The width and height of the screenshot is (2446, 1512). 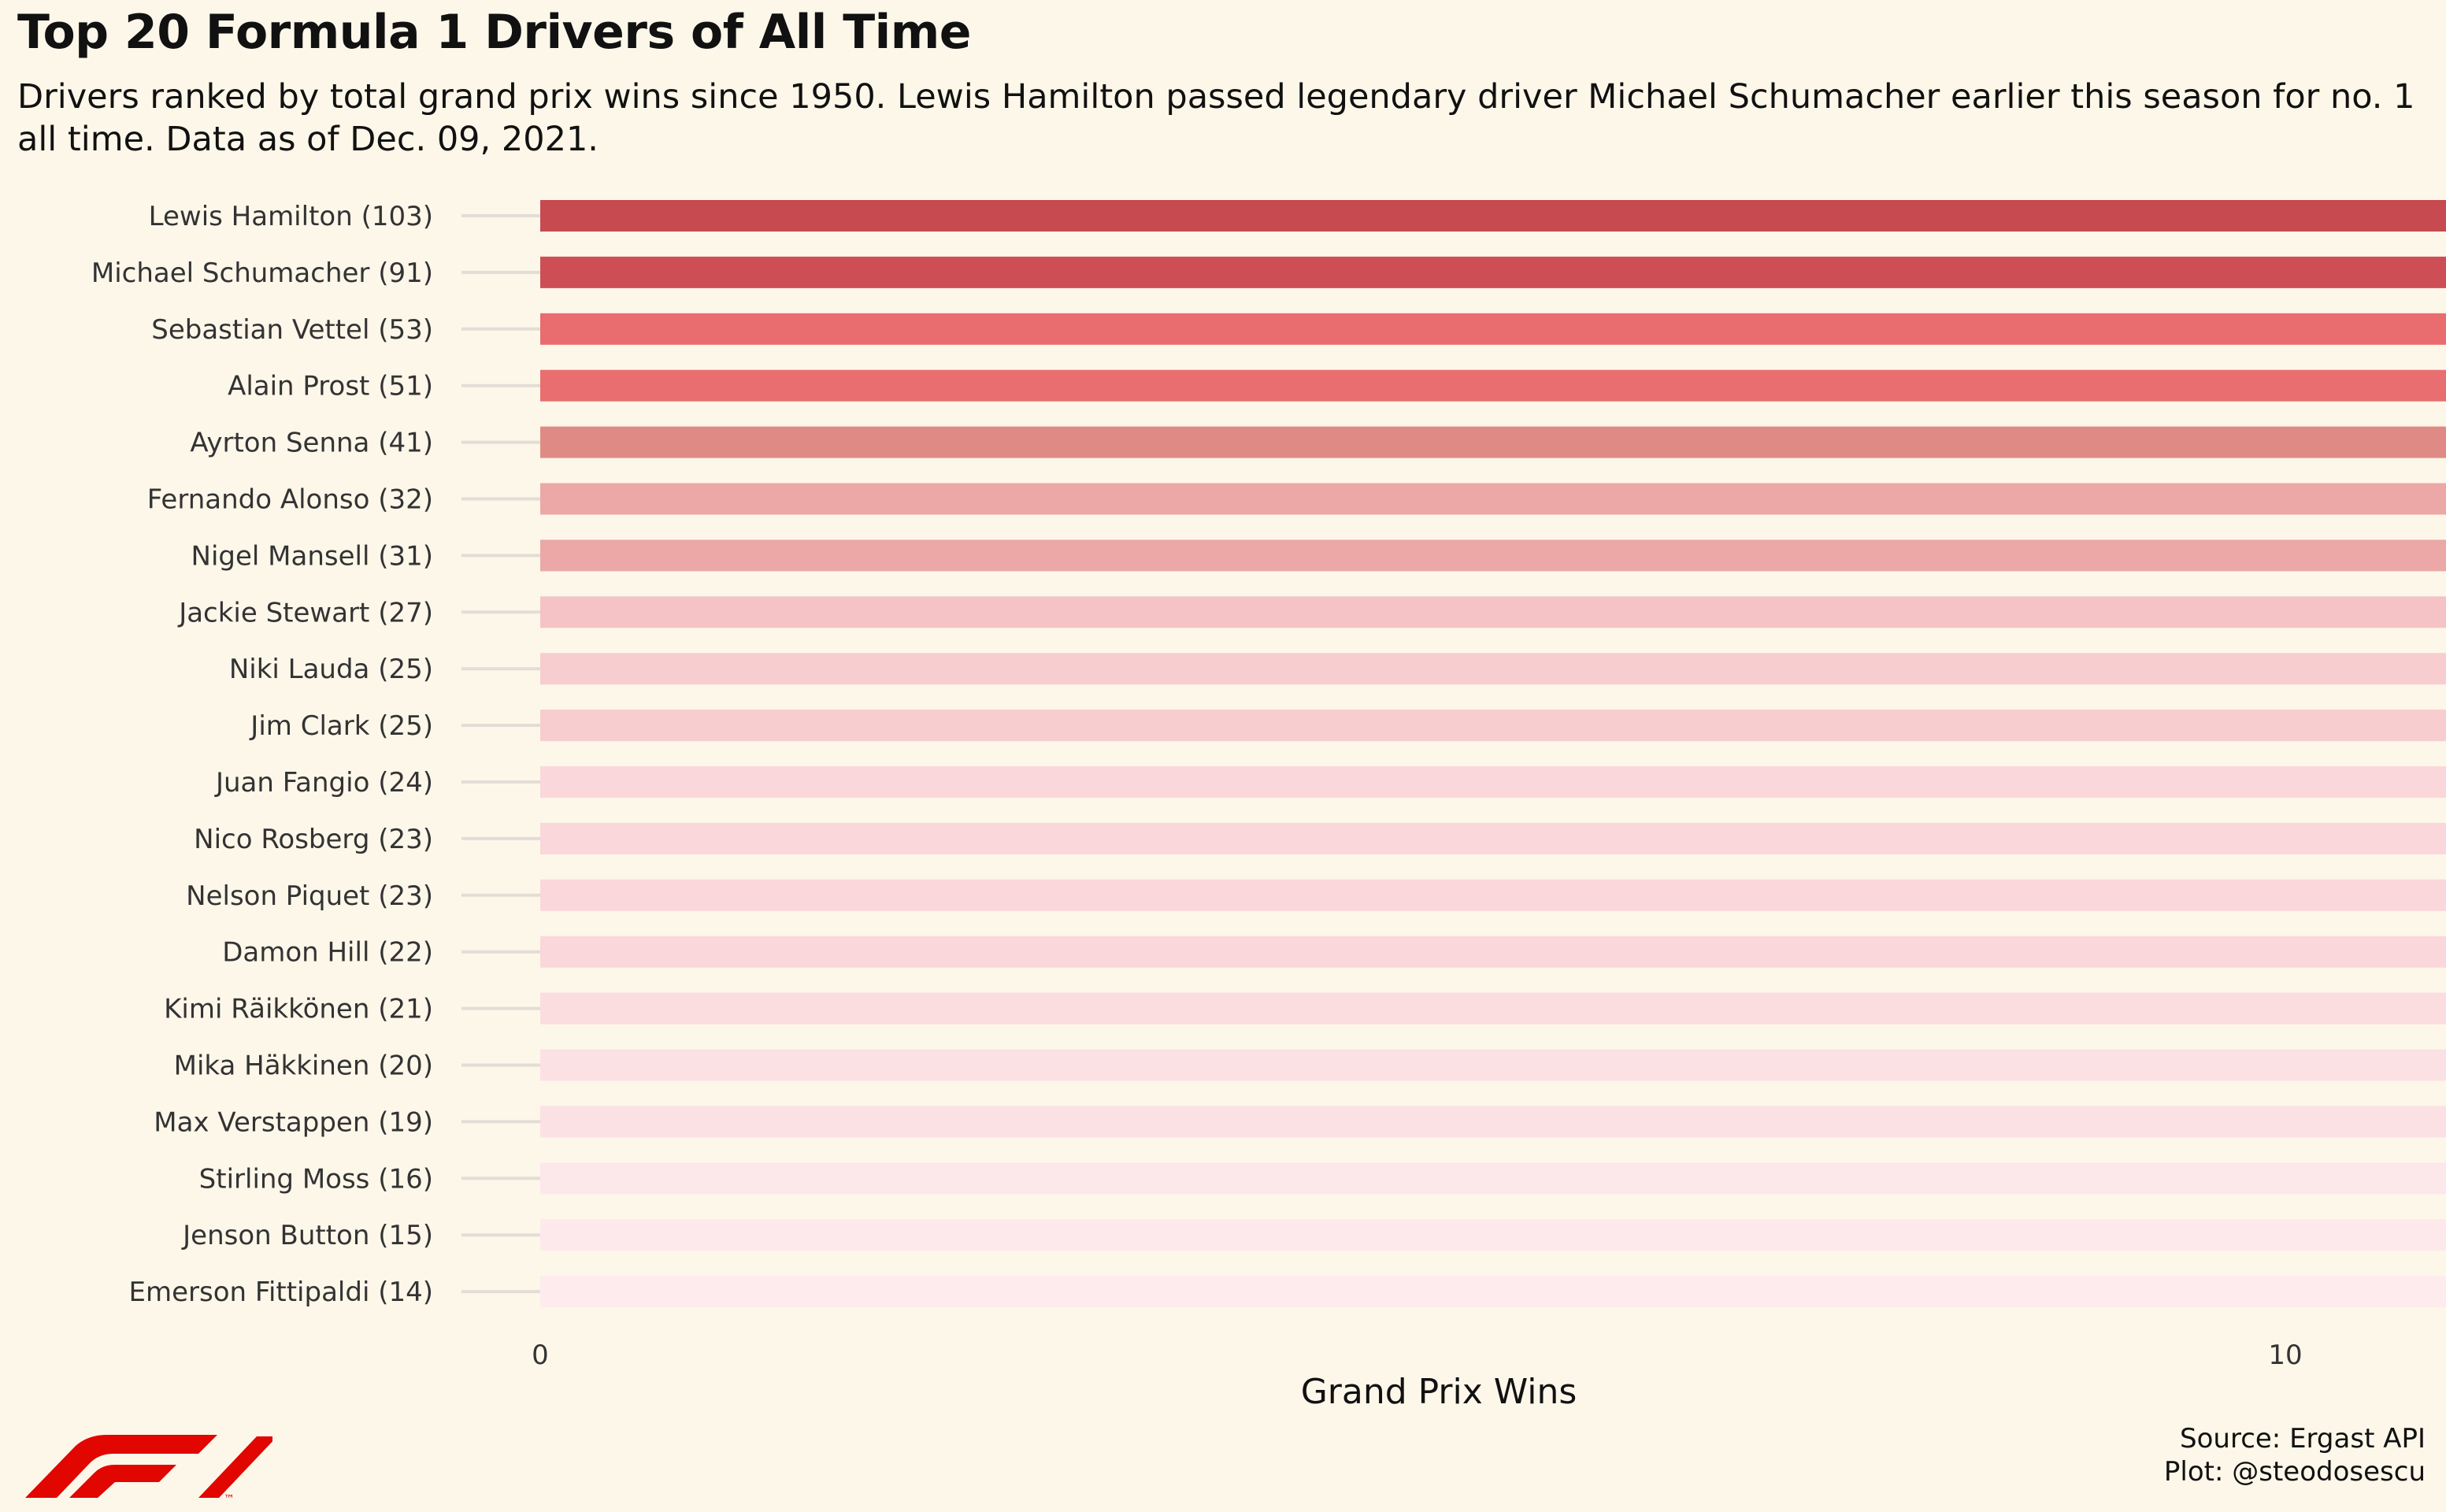 What do you see at coordinates (280, 1292) in the screenshot?
I see `category-label: Emerson Fittipaldi (14)` at bounding box center [280, 1292].